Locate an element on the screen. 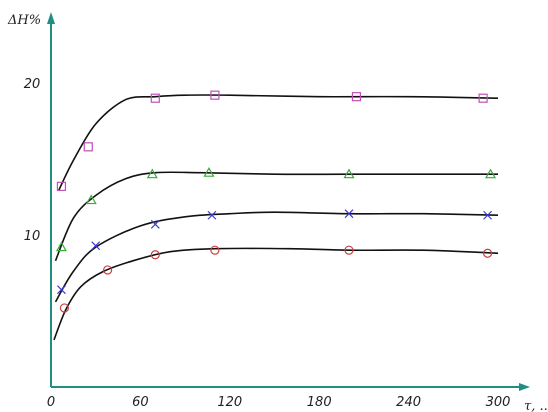 The image size is (548, 412). y-tick-label: 10 is located at coordinates (32, 236).